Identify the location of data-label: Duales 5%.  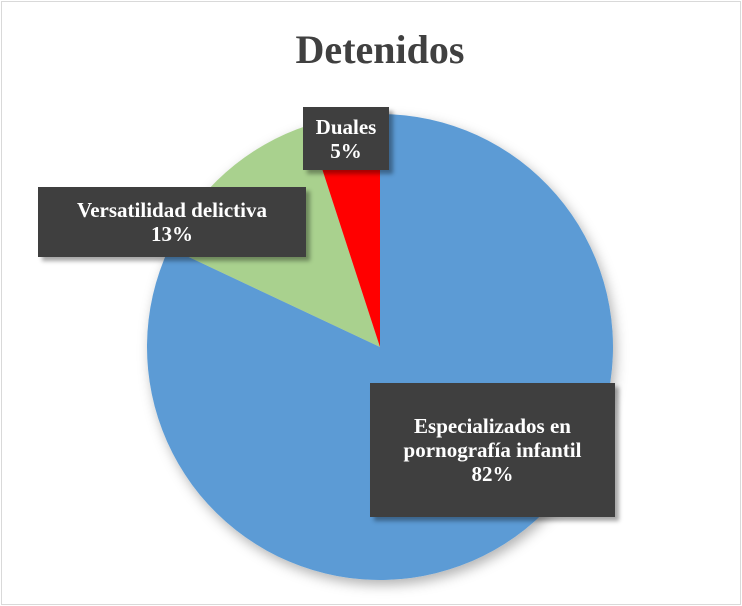
(346, 138).